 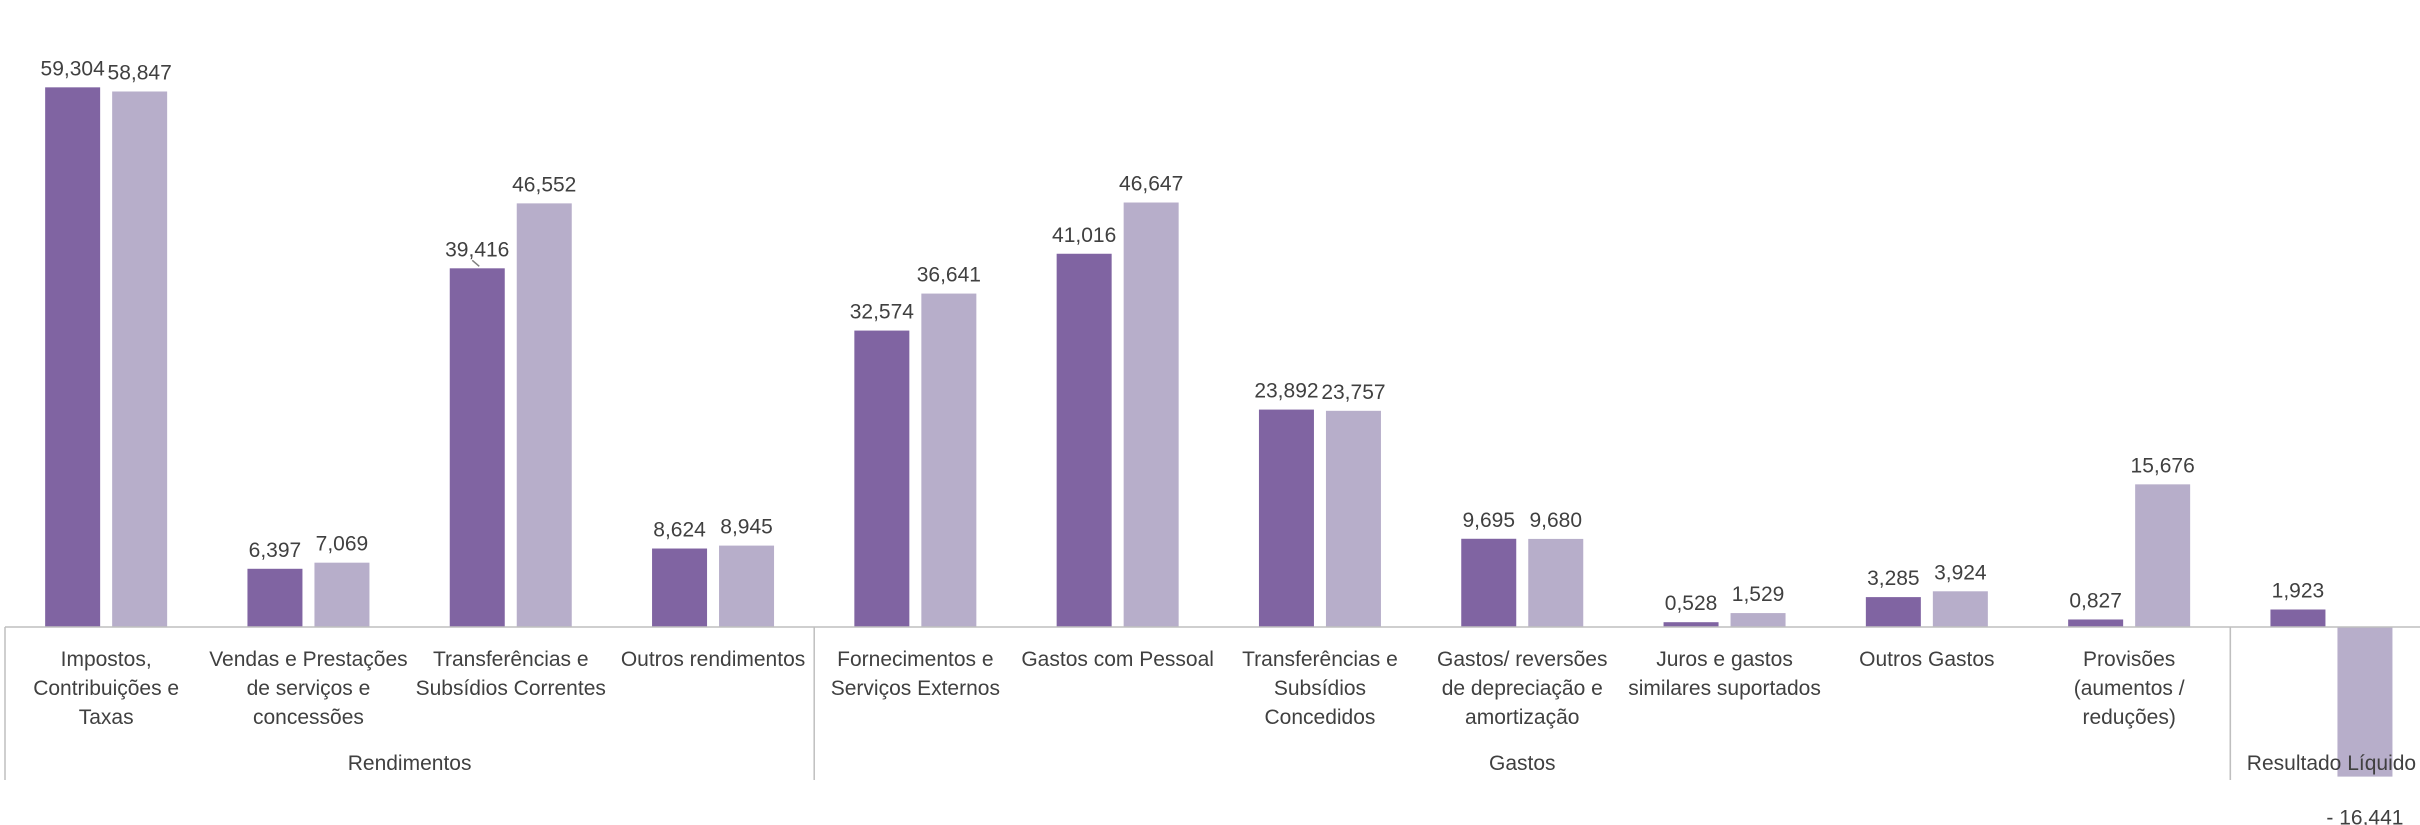 I want to click on bar-s2-cat11, so click(x=2365, y=702).